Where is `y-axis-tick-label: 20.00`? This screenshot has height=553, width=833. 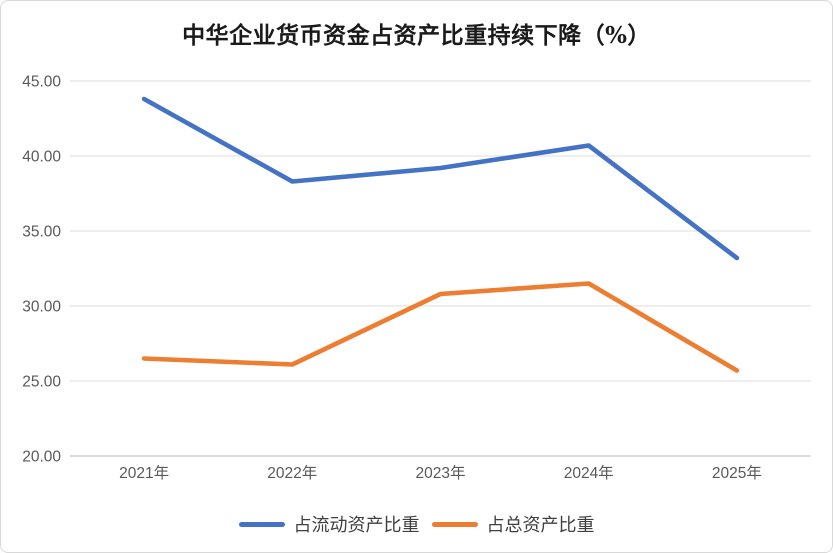 y-axis-tick-label: 20.00 is located at coordinates (41, 457).